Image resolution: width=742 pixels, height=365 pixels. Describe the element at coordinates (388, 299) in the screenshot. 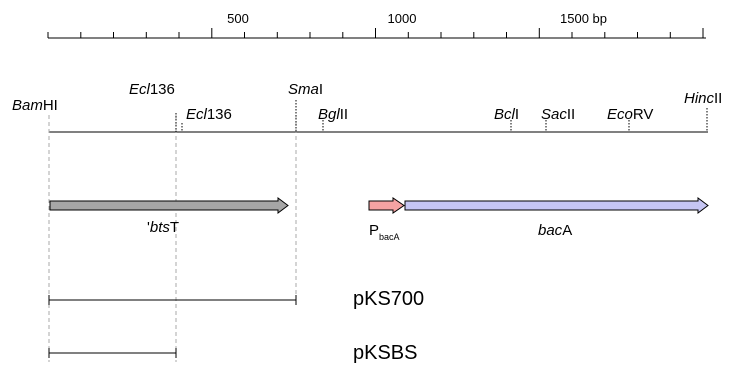

I see `pks700-label: pKS700` at that location.